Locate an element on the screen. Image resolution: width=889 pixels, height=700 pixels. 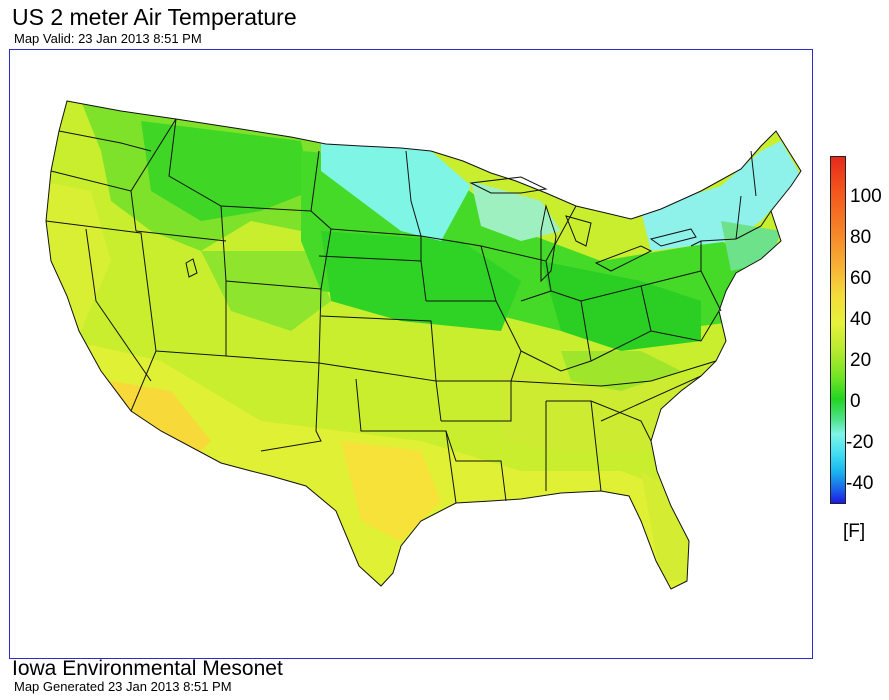
map-valid-time: Map Valid: 23 Jan 2013 8:51 PM is located at coordinates (108, 38).